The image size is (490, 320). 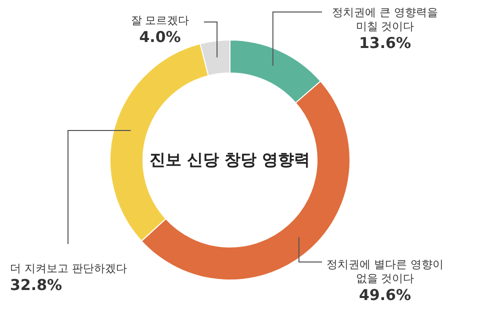 What do you see at coordinates (69, 269) in the screenshot?
I see `slice-label: 더 지켜보고 판단하겠다` at bounding box center [69, 269].